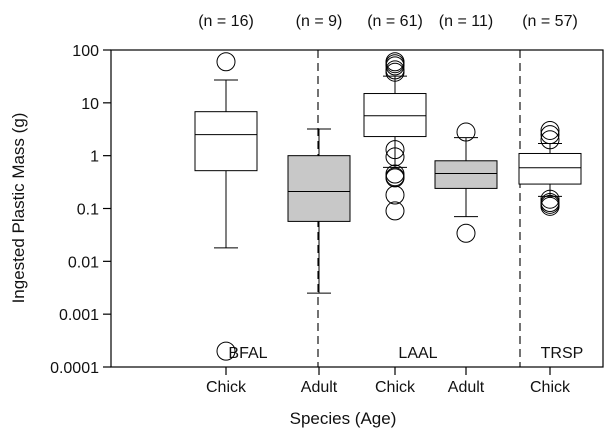 The image size is (613, 437). I want to click on y-tick-label: 100, so click(85, 51).